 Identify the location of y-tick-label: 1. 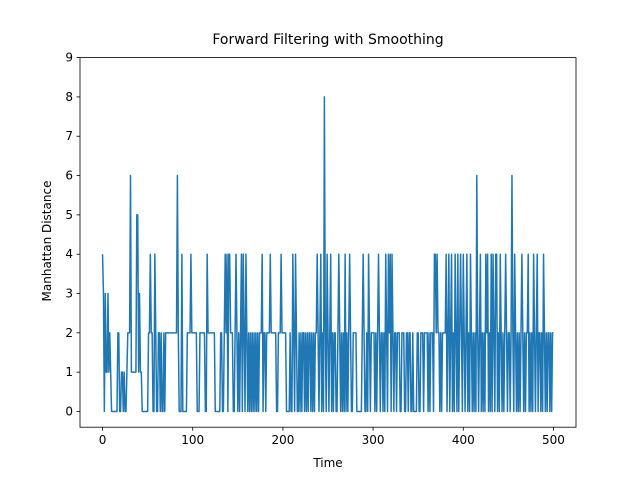
(69, 372).